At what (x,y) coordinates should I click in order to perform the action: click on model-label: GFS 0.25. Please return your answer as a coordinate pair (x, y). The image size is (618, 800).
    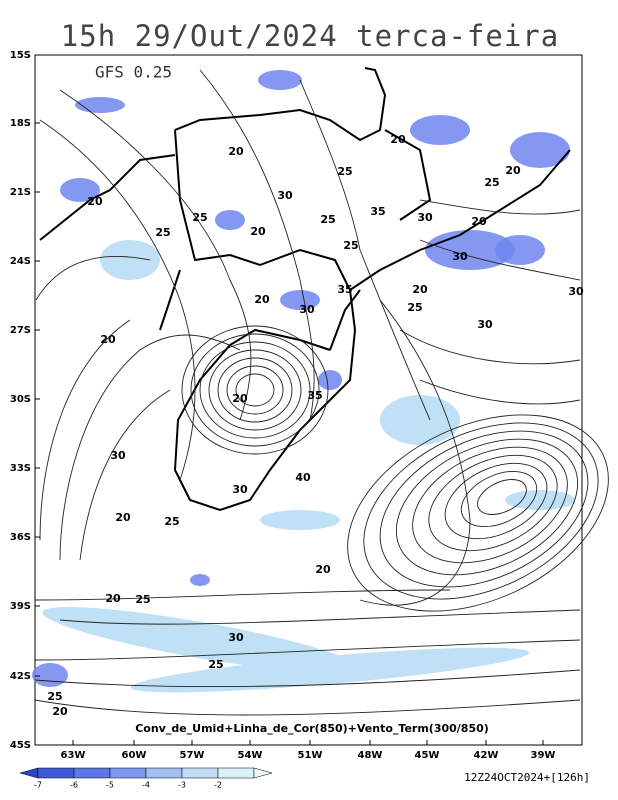
    Looking at the image, I should click on (133, 72).